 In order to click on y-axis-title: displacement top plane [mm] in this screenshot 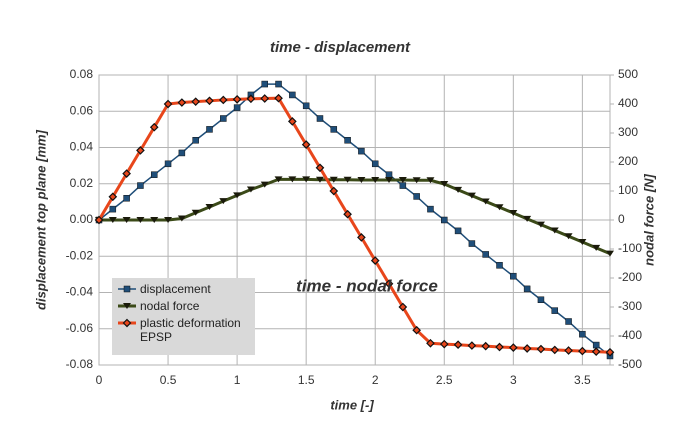, I will do `click(40, 219)`.